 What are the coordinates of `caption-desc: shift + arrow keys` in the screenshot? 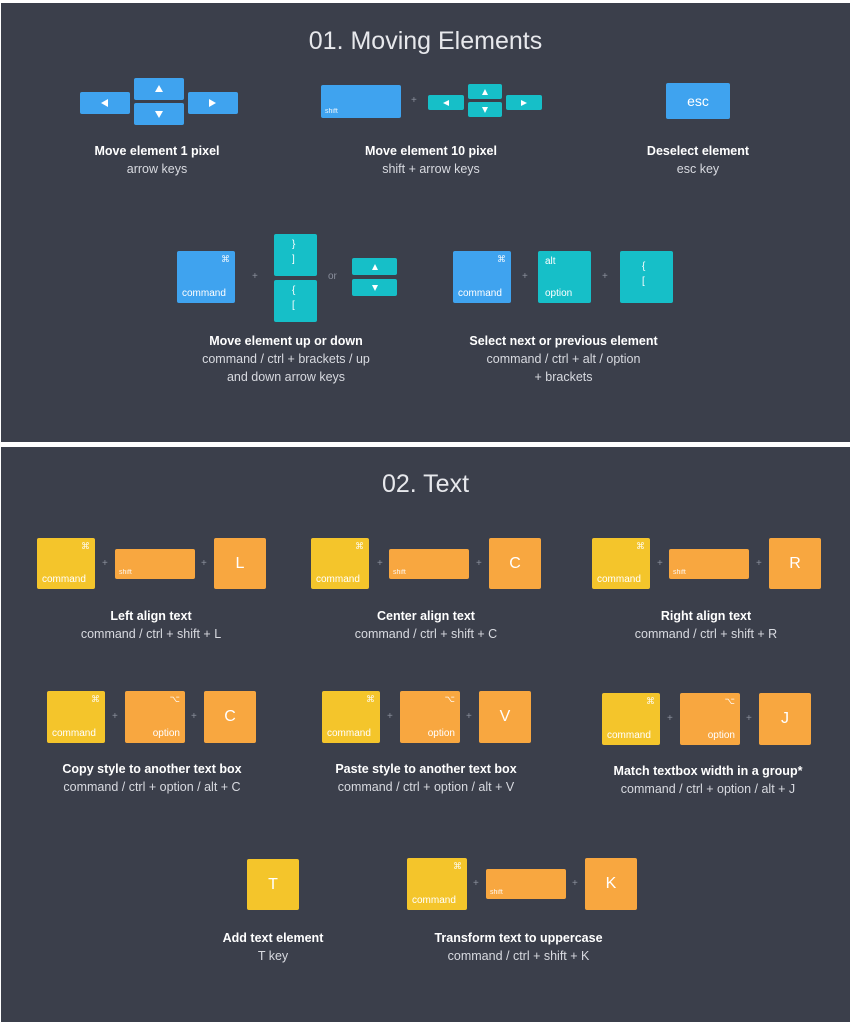 It's located at (431, 169).